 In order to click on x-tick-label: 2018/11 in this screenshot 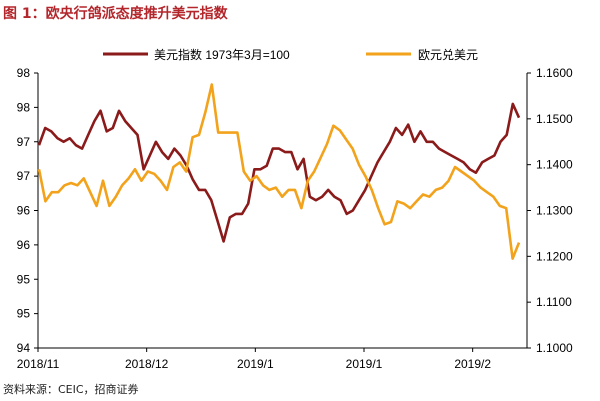, I will do `click(38, 364)`.